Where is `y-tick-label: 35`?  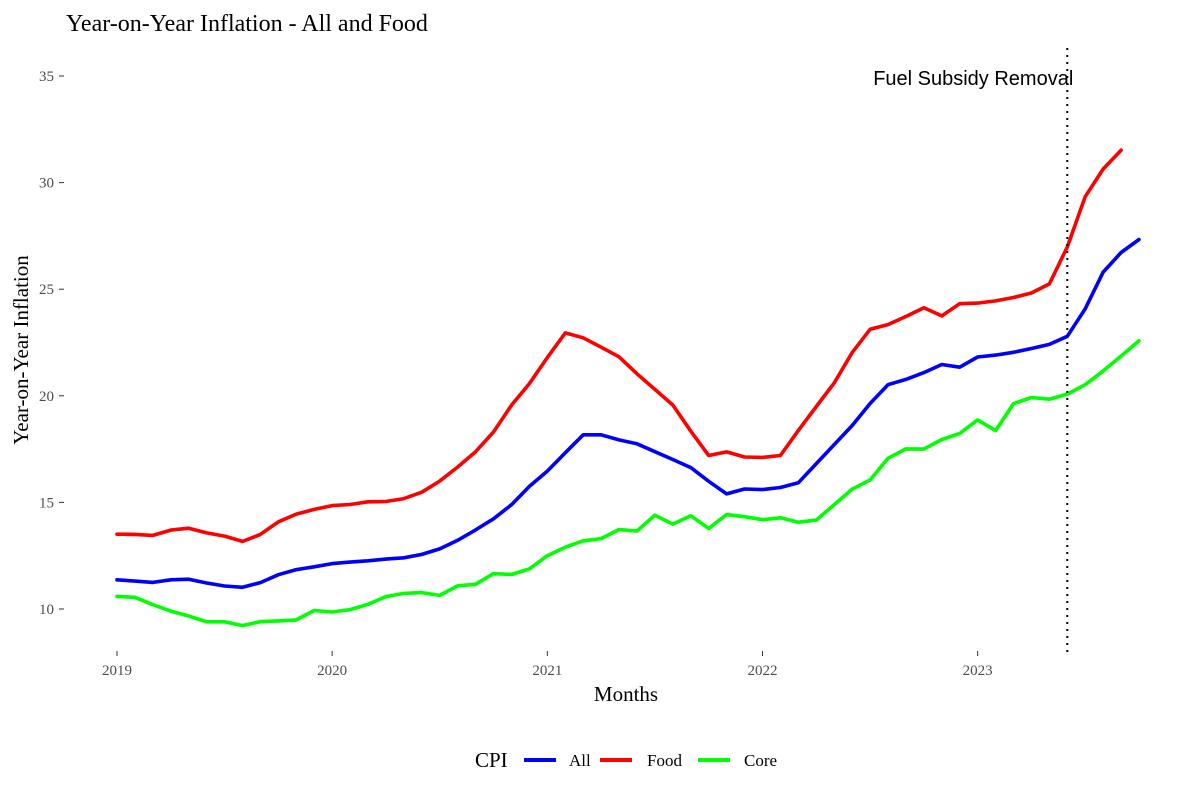 y-tick-label: 35 is located at coordinates (46, 77).